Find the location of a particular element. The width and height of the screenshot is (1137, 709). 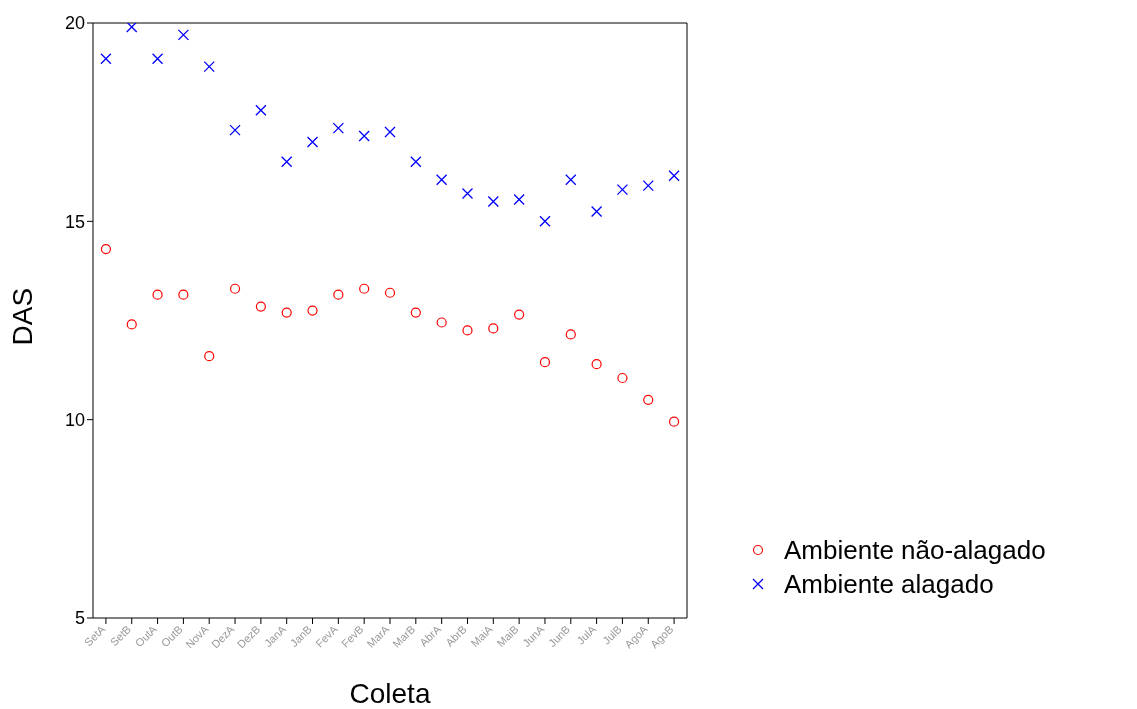

x-tick-label: JulA is located at coordinates (586, 634).